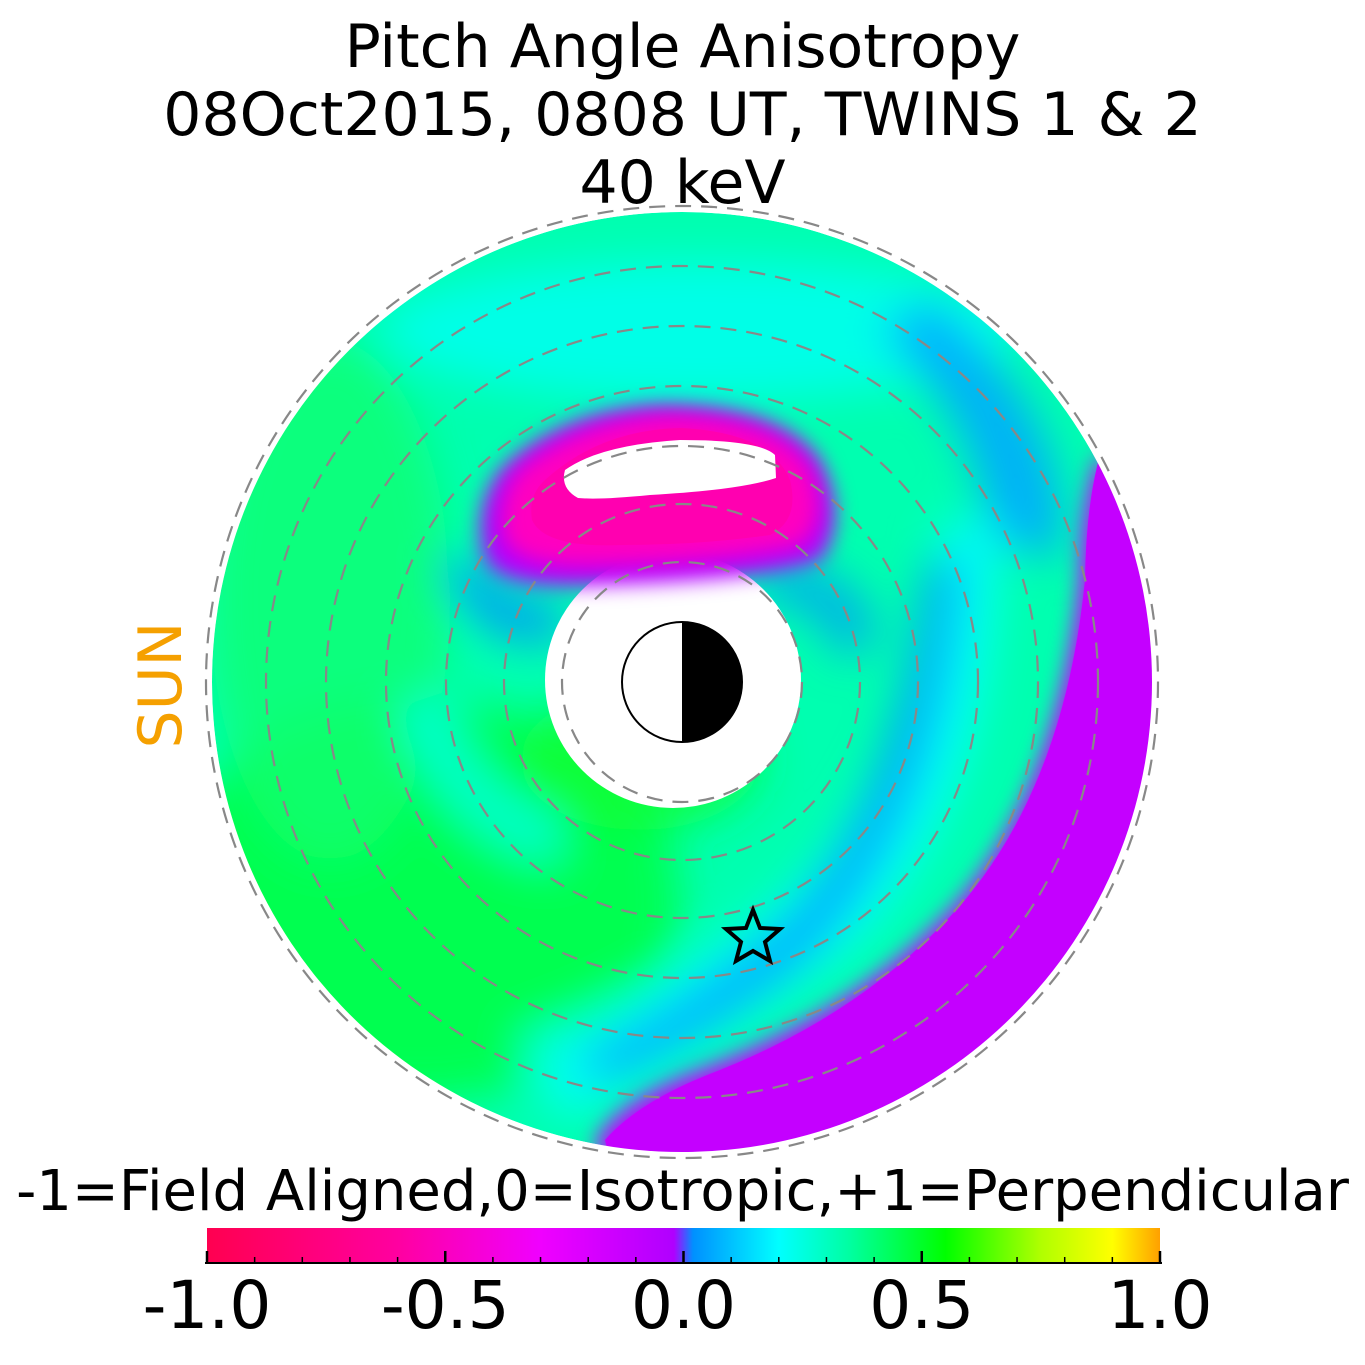 This screenshot has height=1365, width=1365. Describe the element at coordinates (683, 1257) in the screenshot. I see `colorbar-ticks` at that location.